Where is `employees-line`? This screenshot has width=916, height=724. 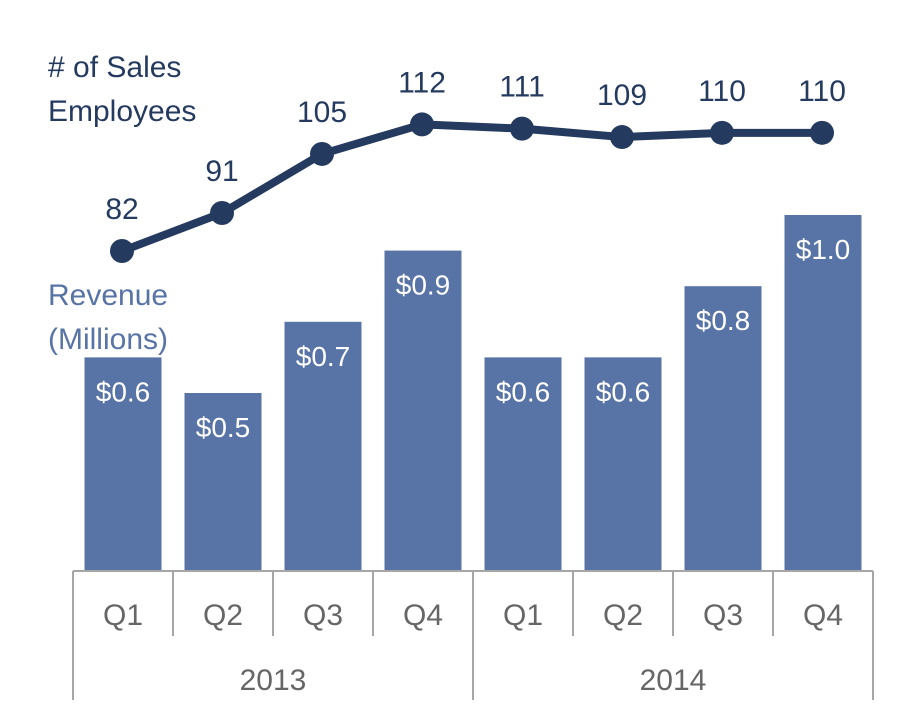 employees-line is located at coordinates (472, 187).